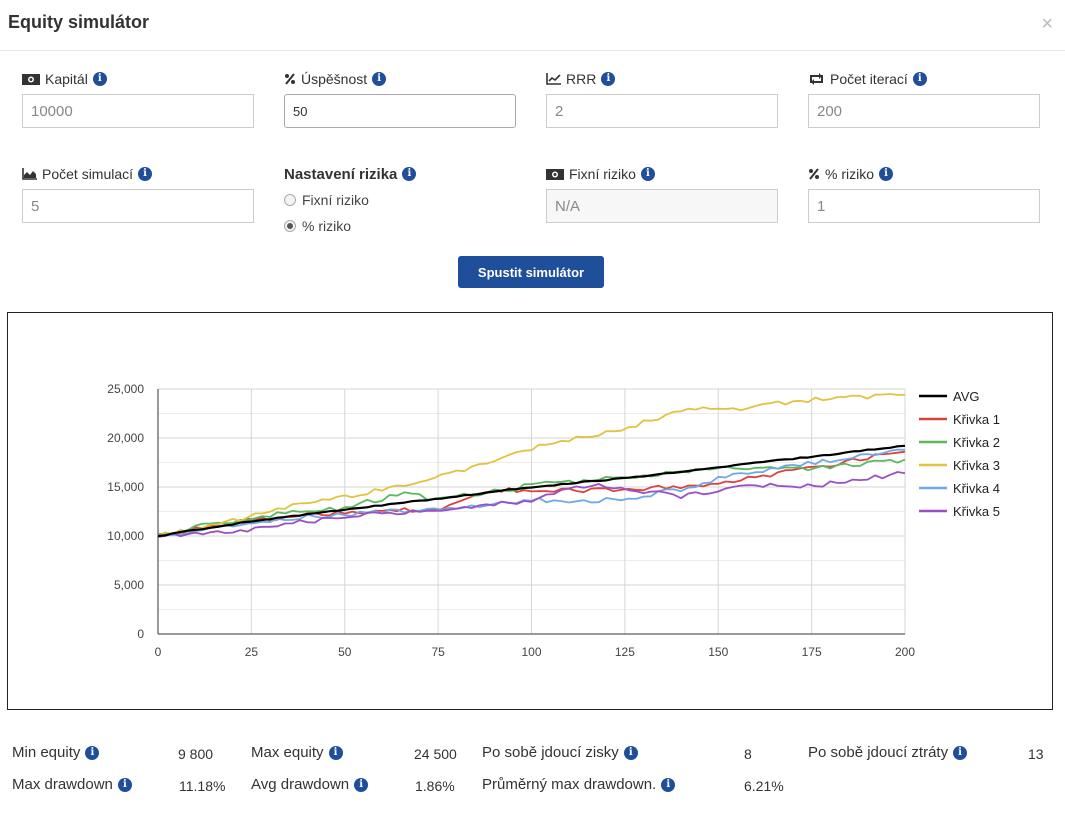  What do you see at coordinates (748, 754) in the screenshot?
I see `stat-value: 8` at bounding box center [748, 754].